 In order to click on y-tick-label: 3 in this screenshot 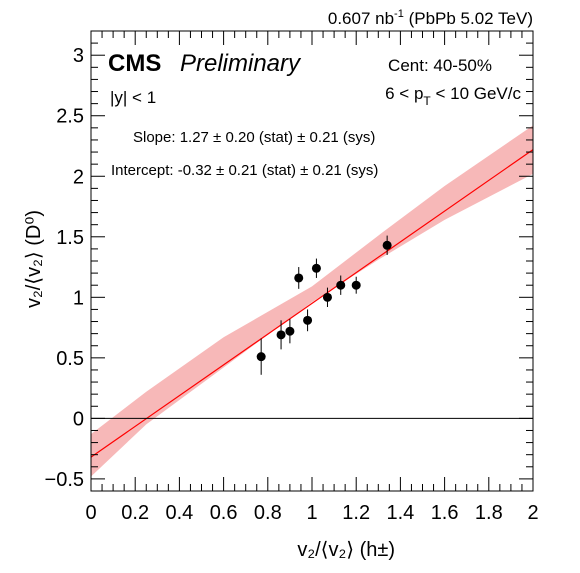, I will do `click(78, 56)`.